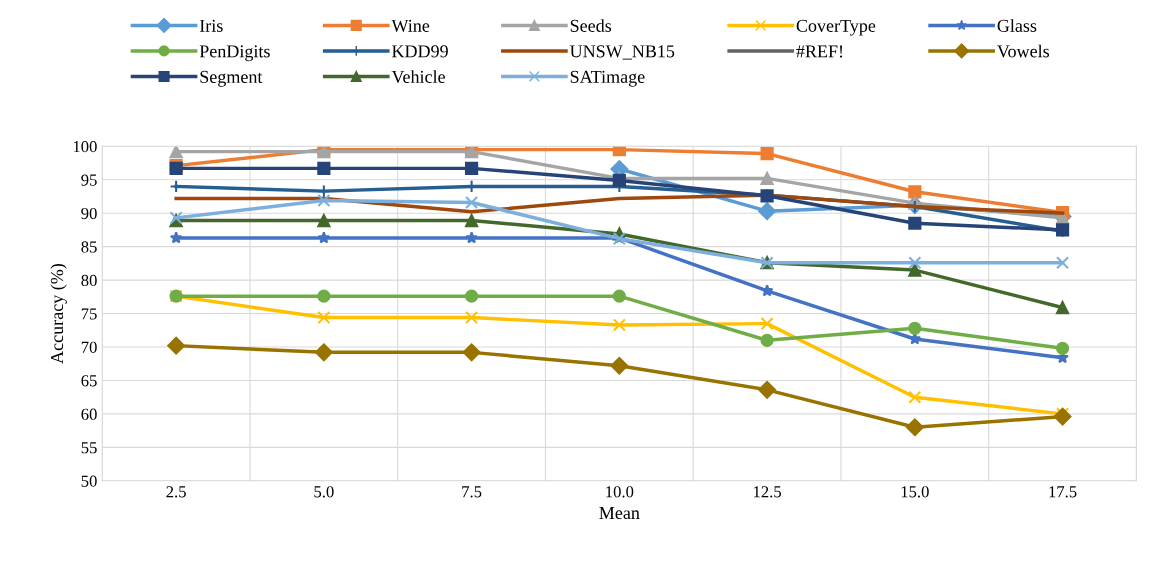 Image resolution: width=1162 pixels, height=567 pixels. I want to click on x-tick-label: 17.5, so click(1063, 492).